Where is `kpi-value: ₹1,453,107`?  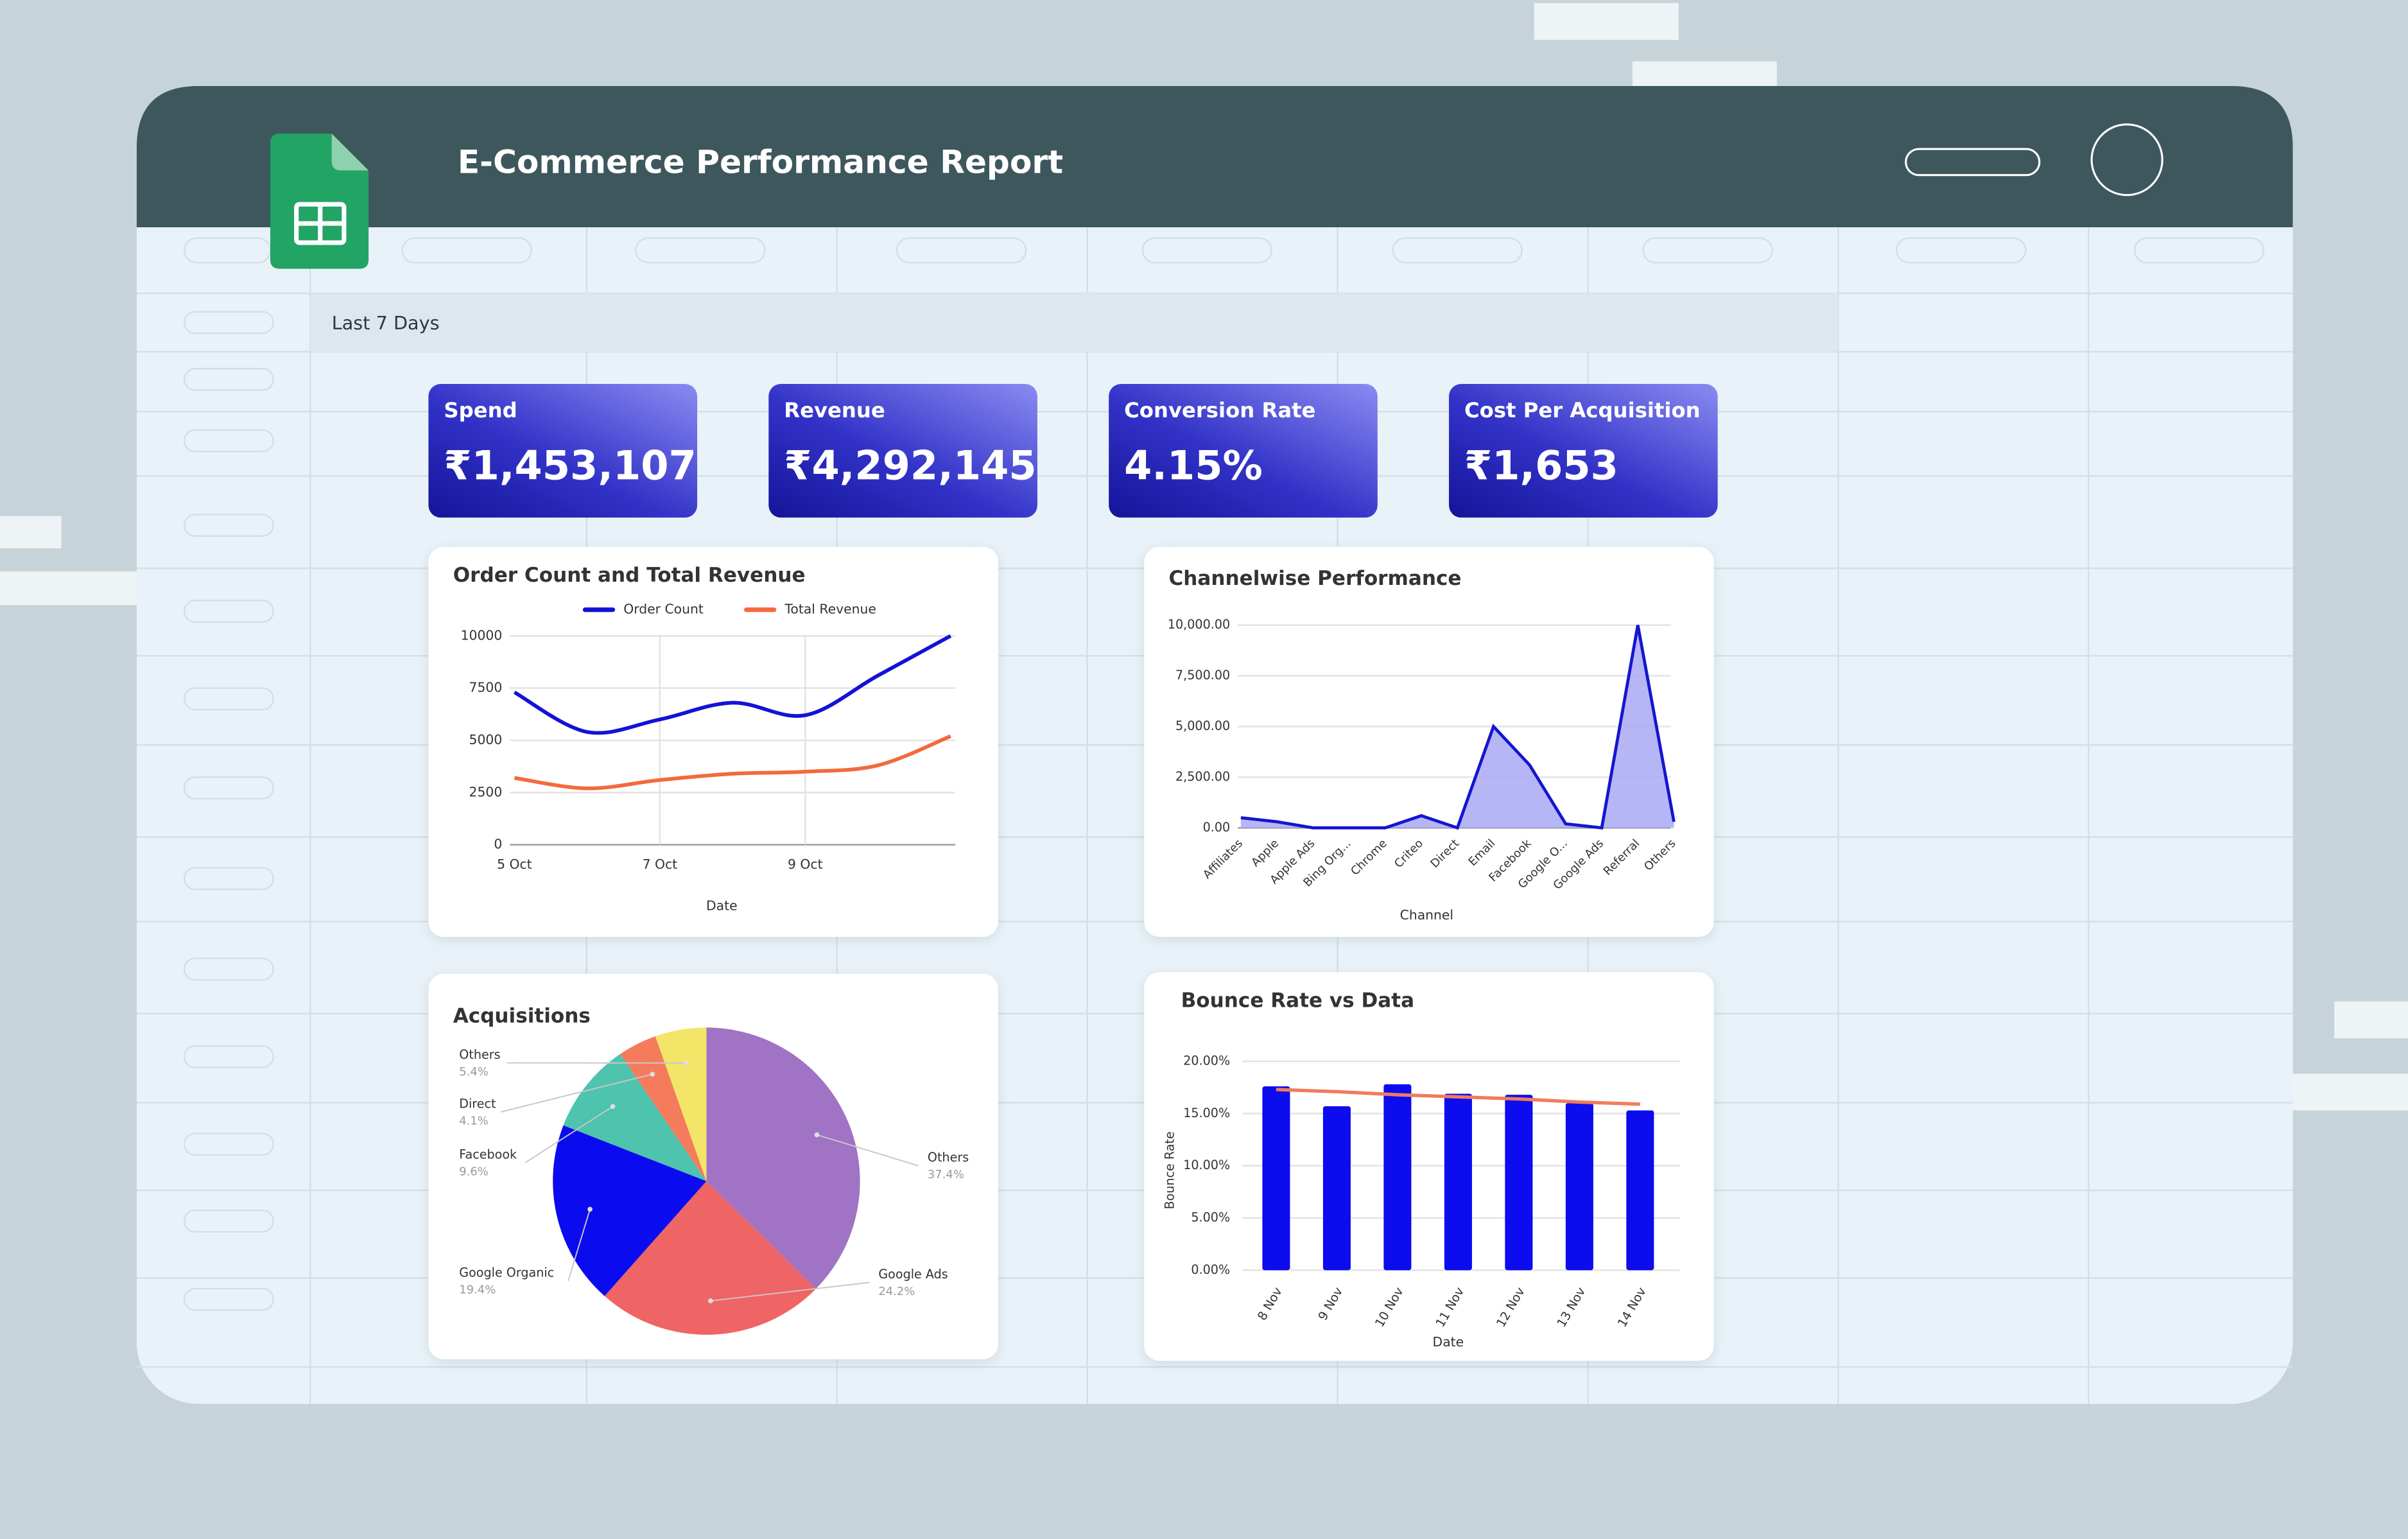
kpi-value: ₹1,453,107 is located at coordinates (570, 465).